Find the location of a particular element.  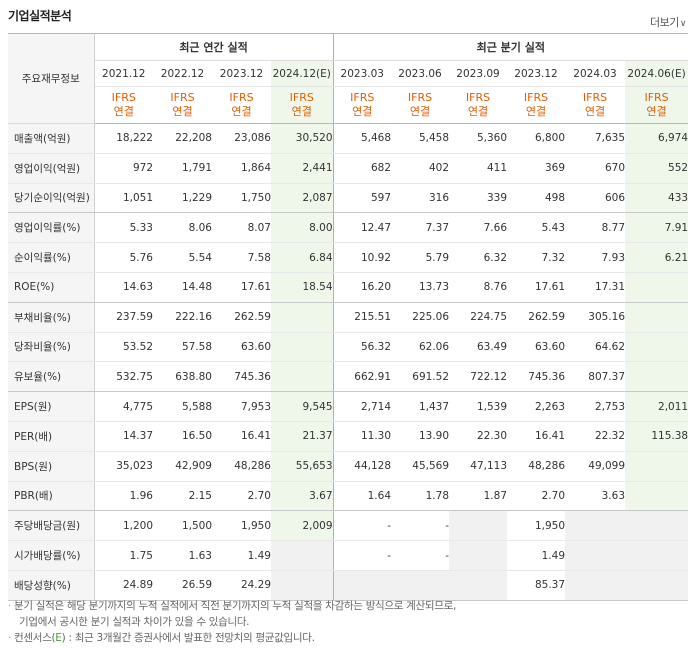

value-cell: 807.37 is located at coordinates (595, 377).